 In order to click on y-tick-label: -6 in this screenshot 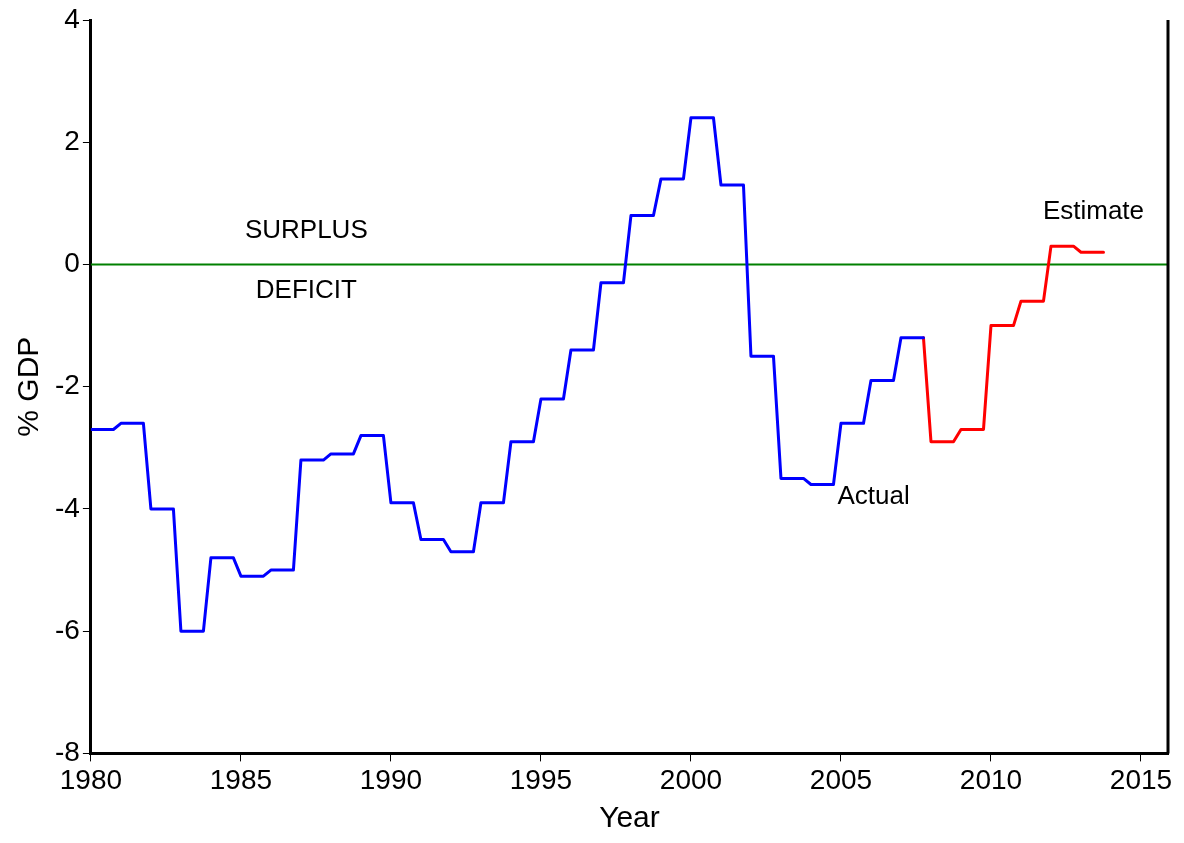, I will do `click(67, 629)`.